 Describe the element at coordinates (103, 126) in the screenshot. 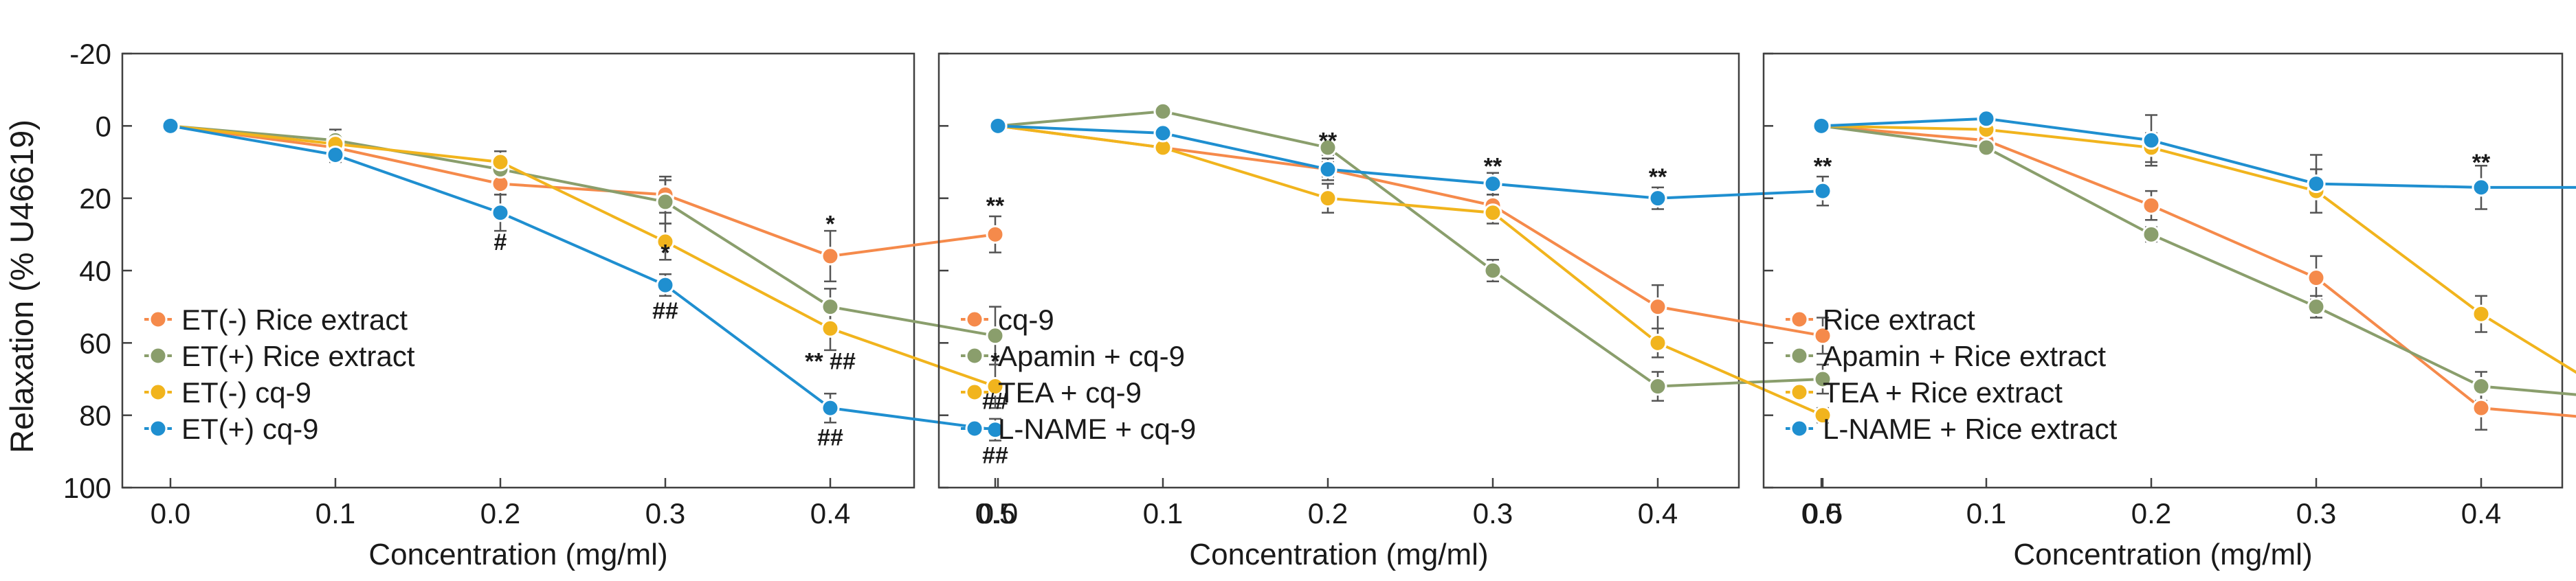

I see `y-tick-label: 0` at that location.